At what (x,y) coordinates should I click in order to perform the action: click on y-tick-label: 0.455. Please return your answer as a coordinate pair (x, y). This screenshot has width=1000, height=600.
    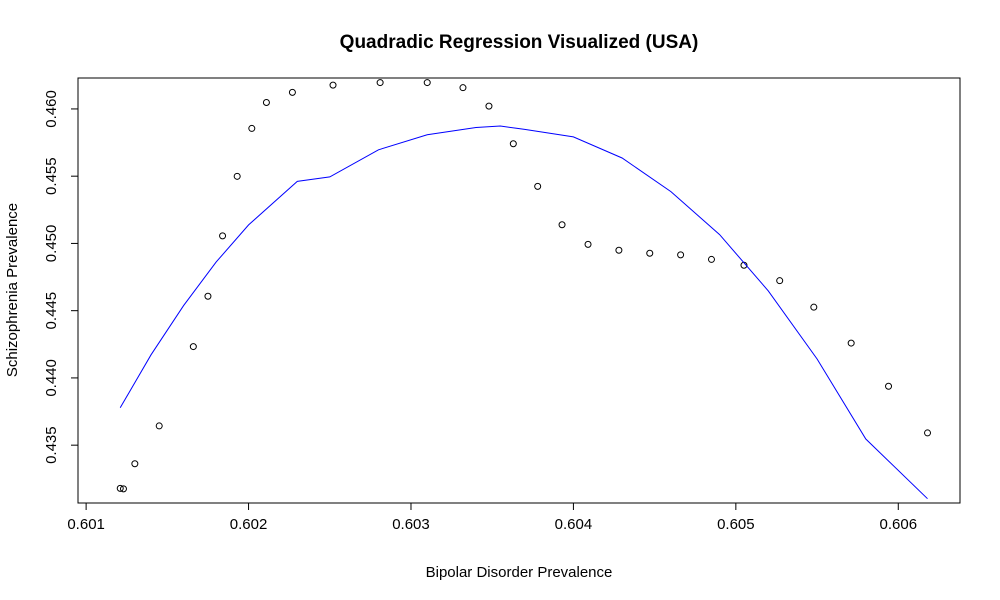
    Looking at the image, I should click on (51, 176).